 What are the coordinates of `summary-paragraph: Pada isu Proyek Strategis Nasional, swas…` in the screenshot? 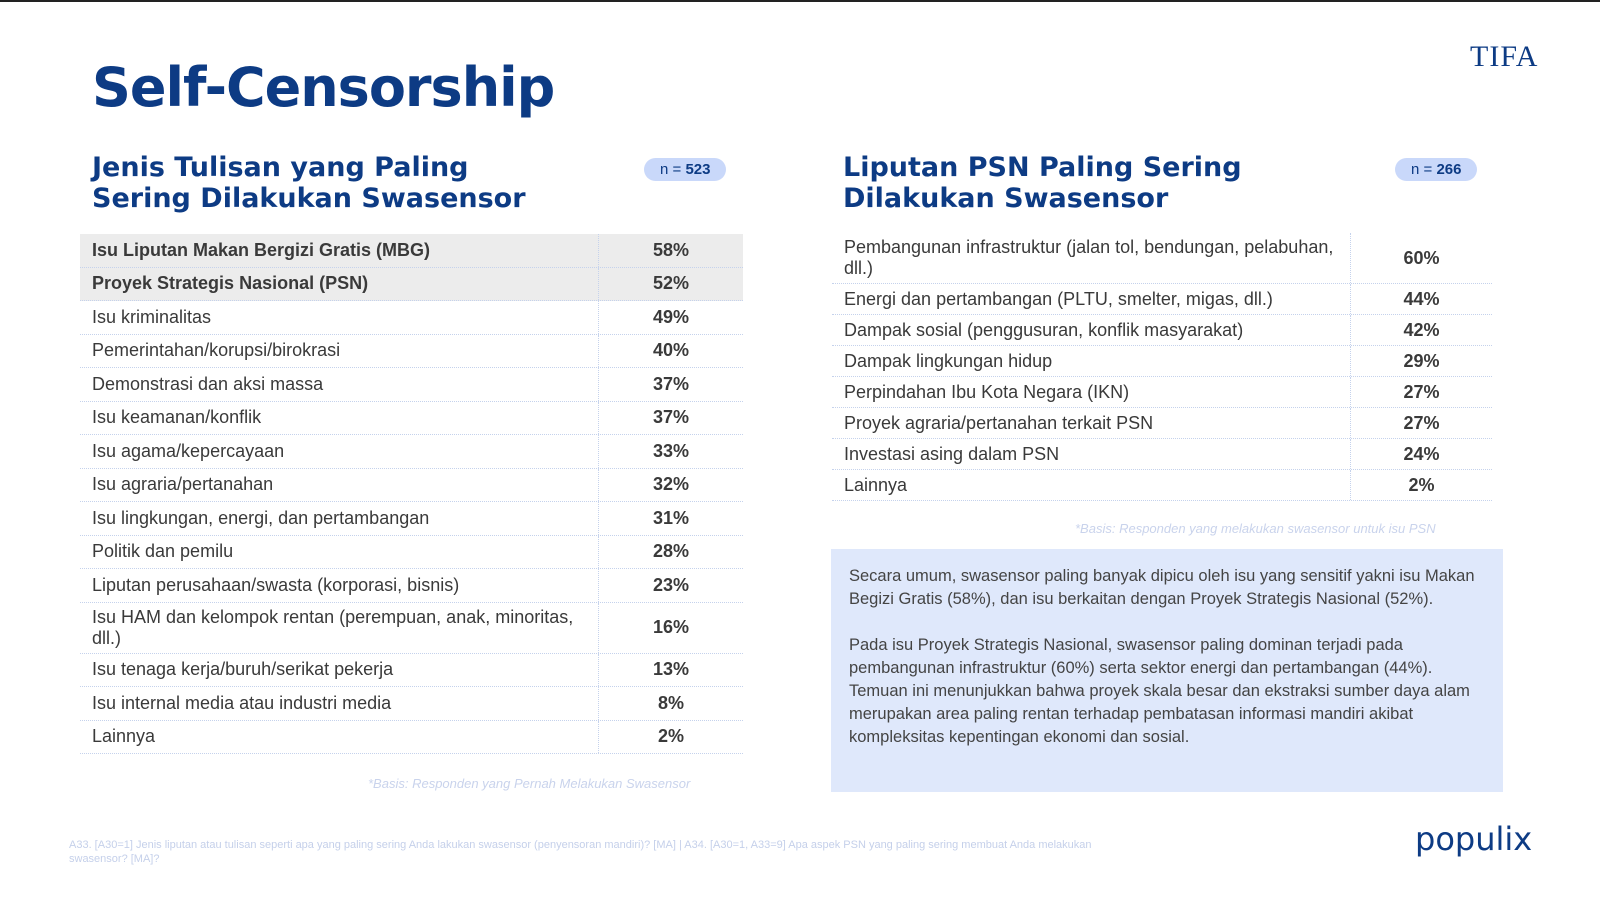 It's located at (1159, 691).